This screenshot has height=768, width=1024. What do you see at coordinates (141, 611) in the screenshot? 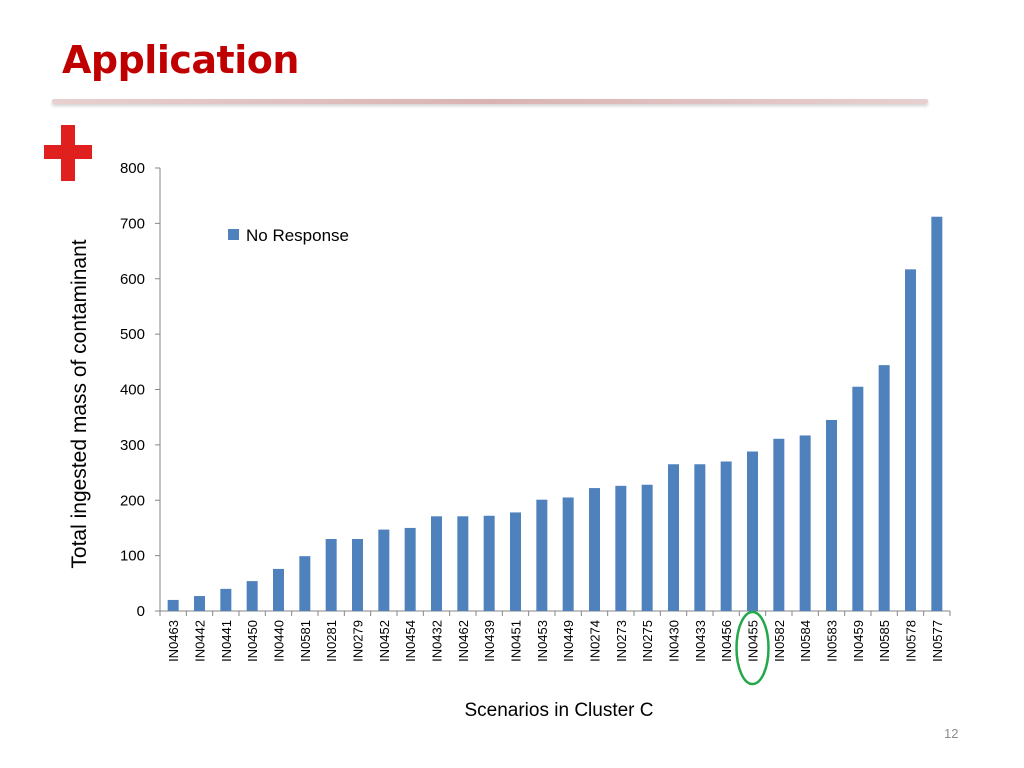
I see `y-tick-label: 0` at bounding box center [141, 611].